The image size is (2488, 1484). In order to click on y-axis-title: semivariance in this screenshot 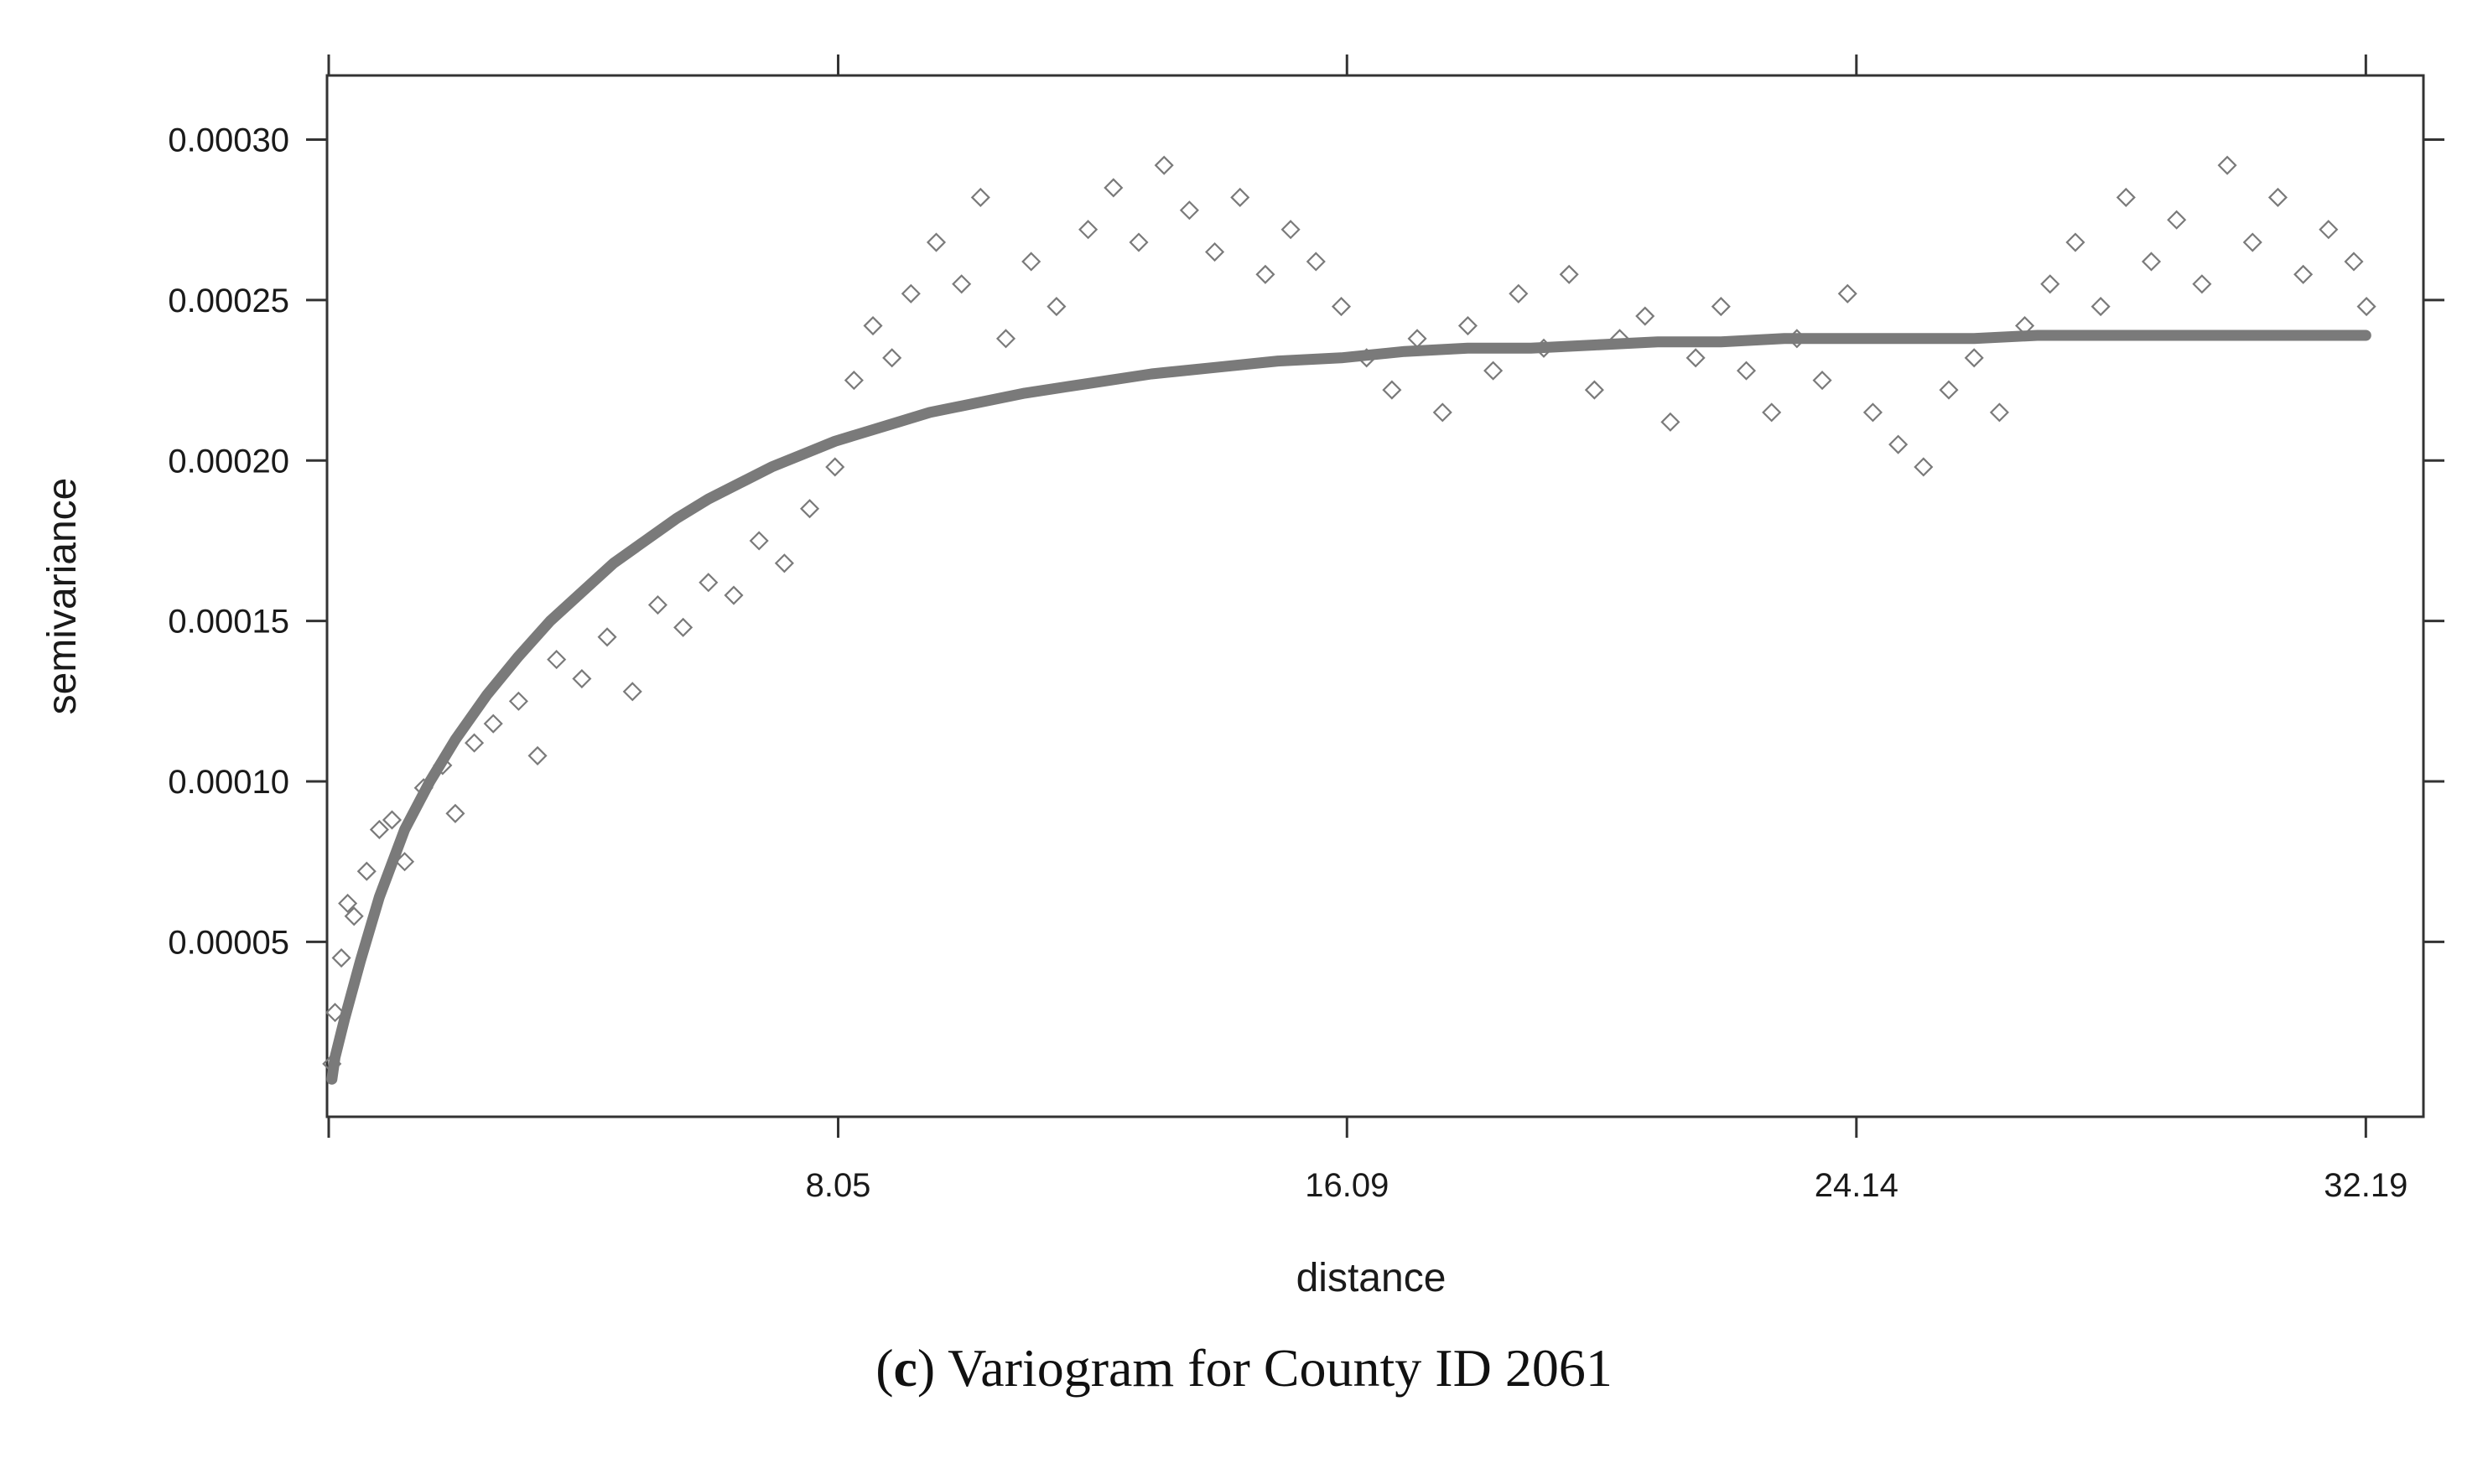, I will do `click(62, 596)`.